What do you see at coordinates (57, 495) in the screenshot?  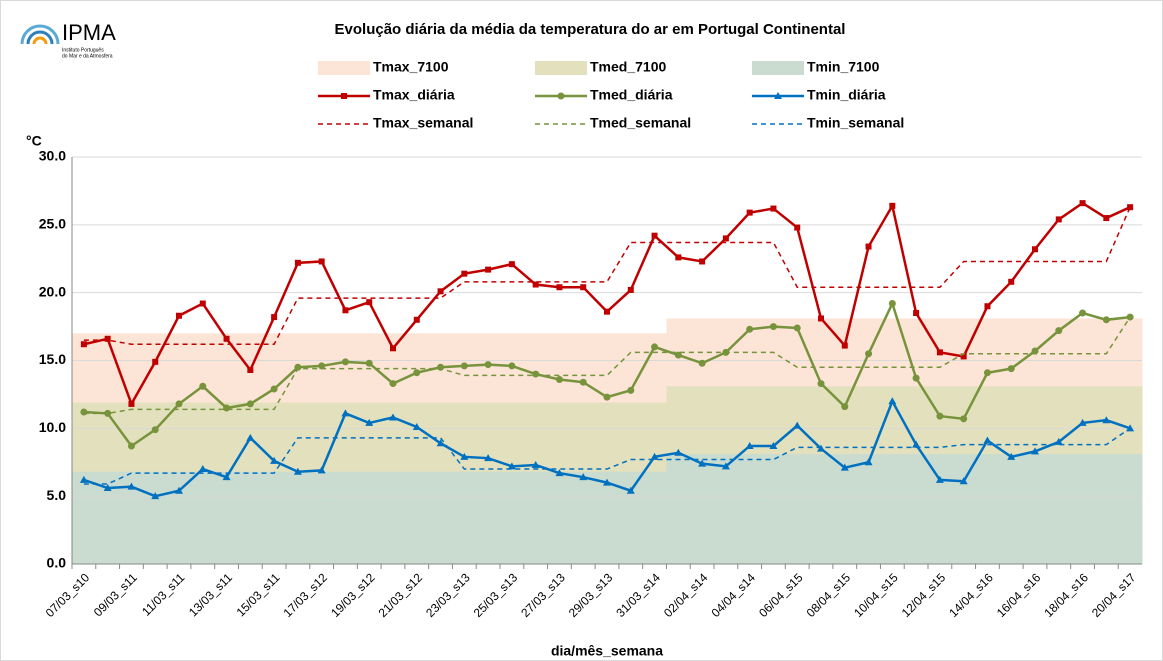 I see `y-tick-label: 5.0` at bounding box center [57, 495].